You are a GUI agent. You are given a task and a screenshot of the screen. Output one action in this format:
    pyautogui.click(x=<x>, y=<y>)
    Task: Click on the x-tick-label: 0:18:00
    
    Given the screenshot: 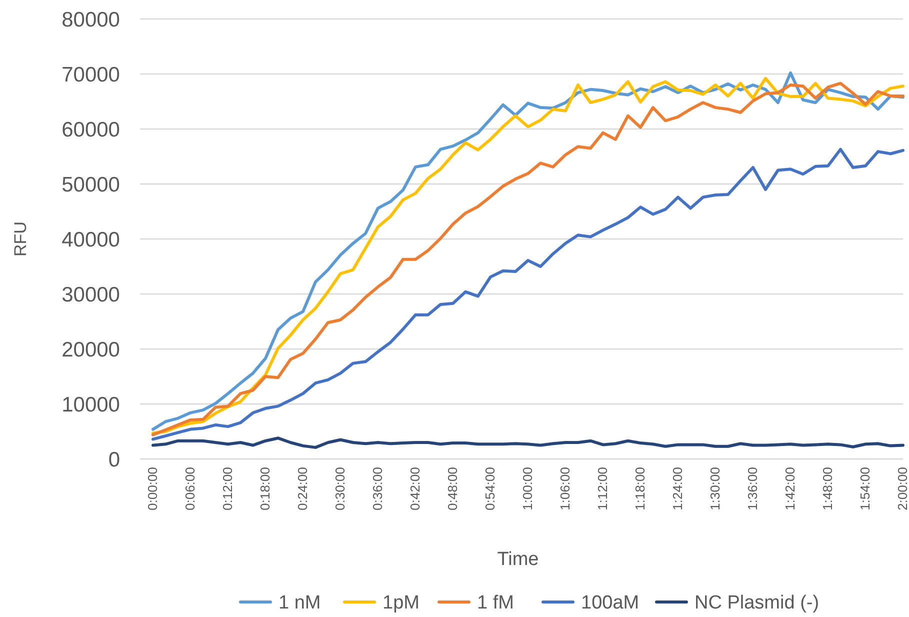 What is the action you would take?
    pyautogui.click(x=265, y=488)
    